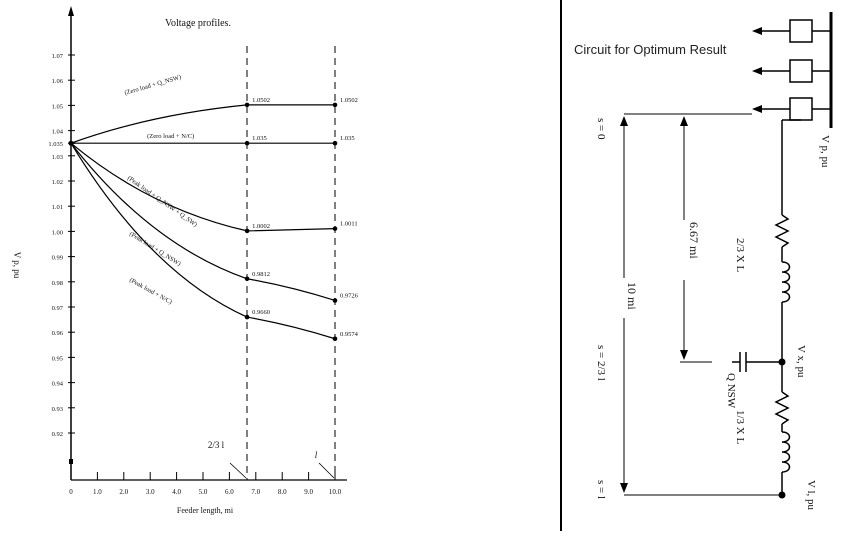 This screenshot has width=860, height=536. I want to click on dim-667-arrow-bottom, so click(684, 355).